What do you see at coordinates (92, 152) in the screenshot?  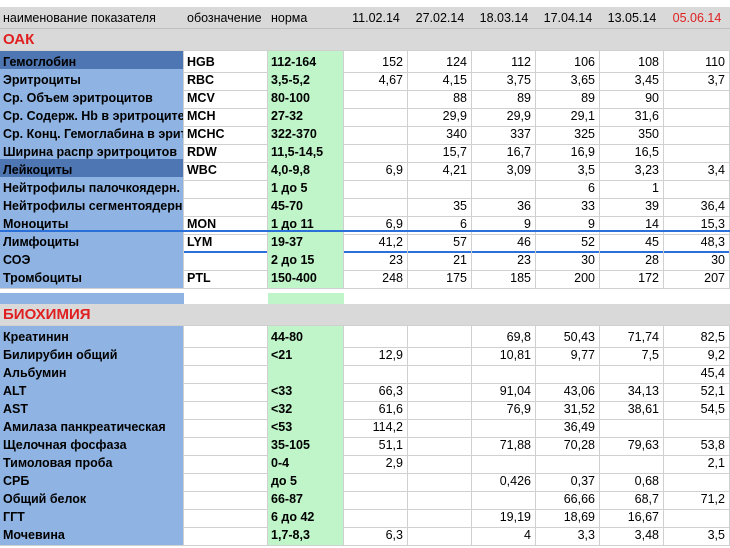 I see `indicator-name-cell: Ширина распр эритроцитов` at bounding box center [92, 152].